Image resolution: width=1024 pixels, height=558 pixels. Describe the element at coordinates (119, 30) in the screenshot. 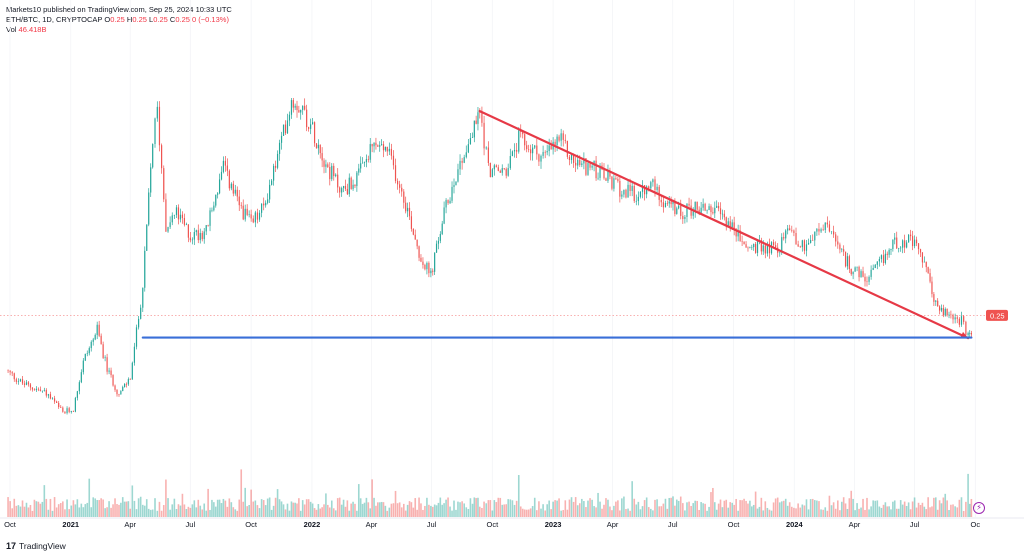

I see `volume-line: Vol 46.418B` at that location.